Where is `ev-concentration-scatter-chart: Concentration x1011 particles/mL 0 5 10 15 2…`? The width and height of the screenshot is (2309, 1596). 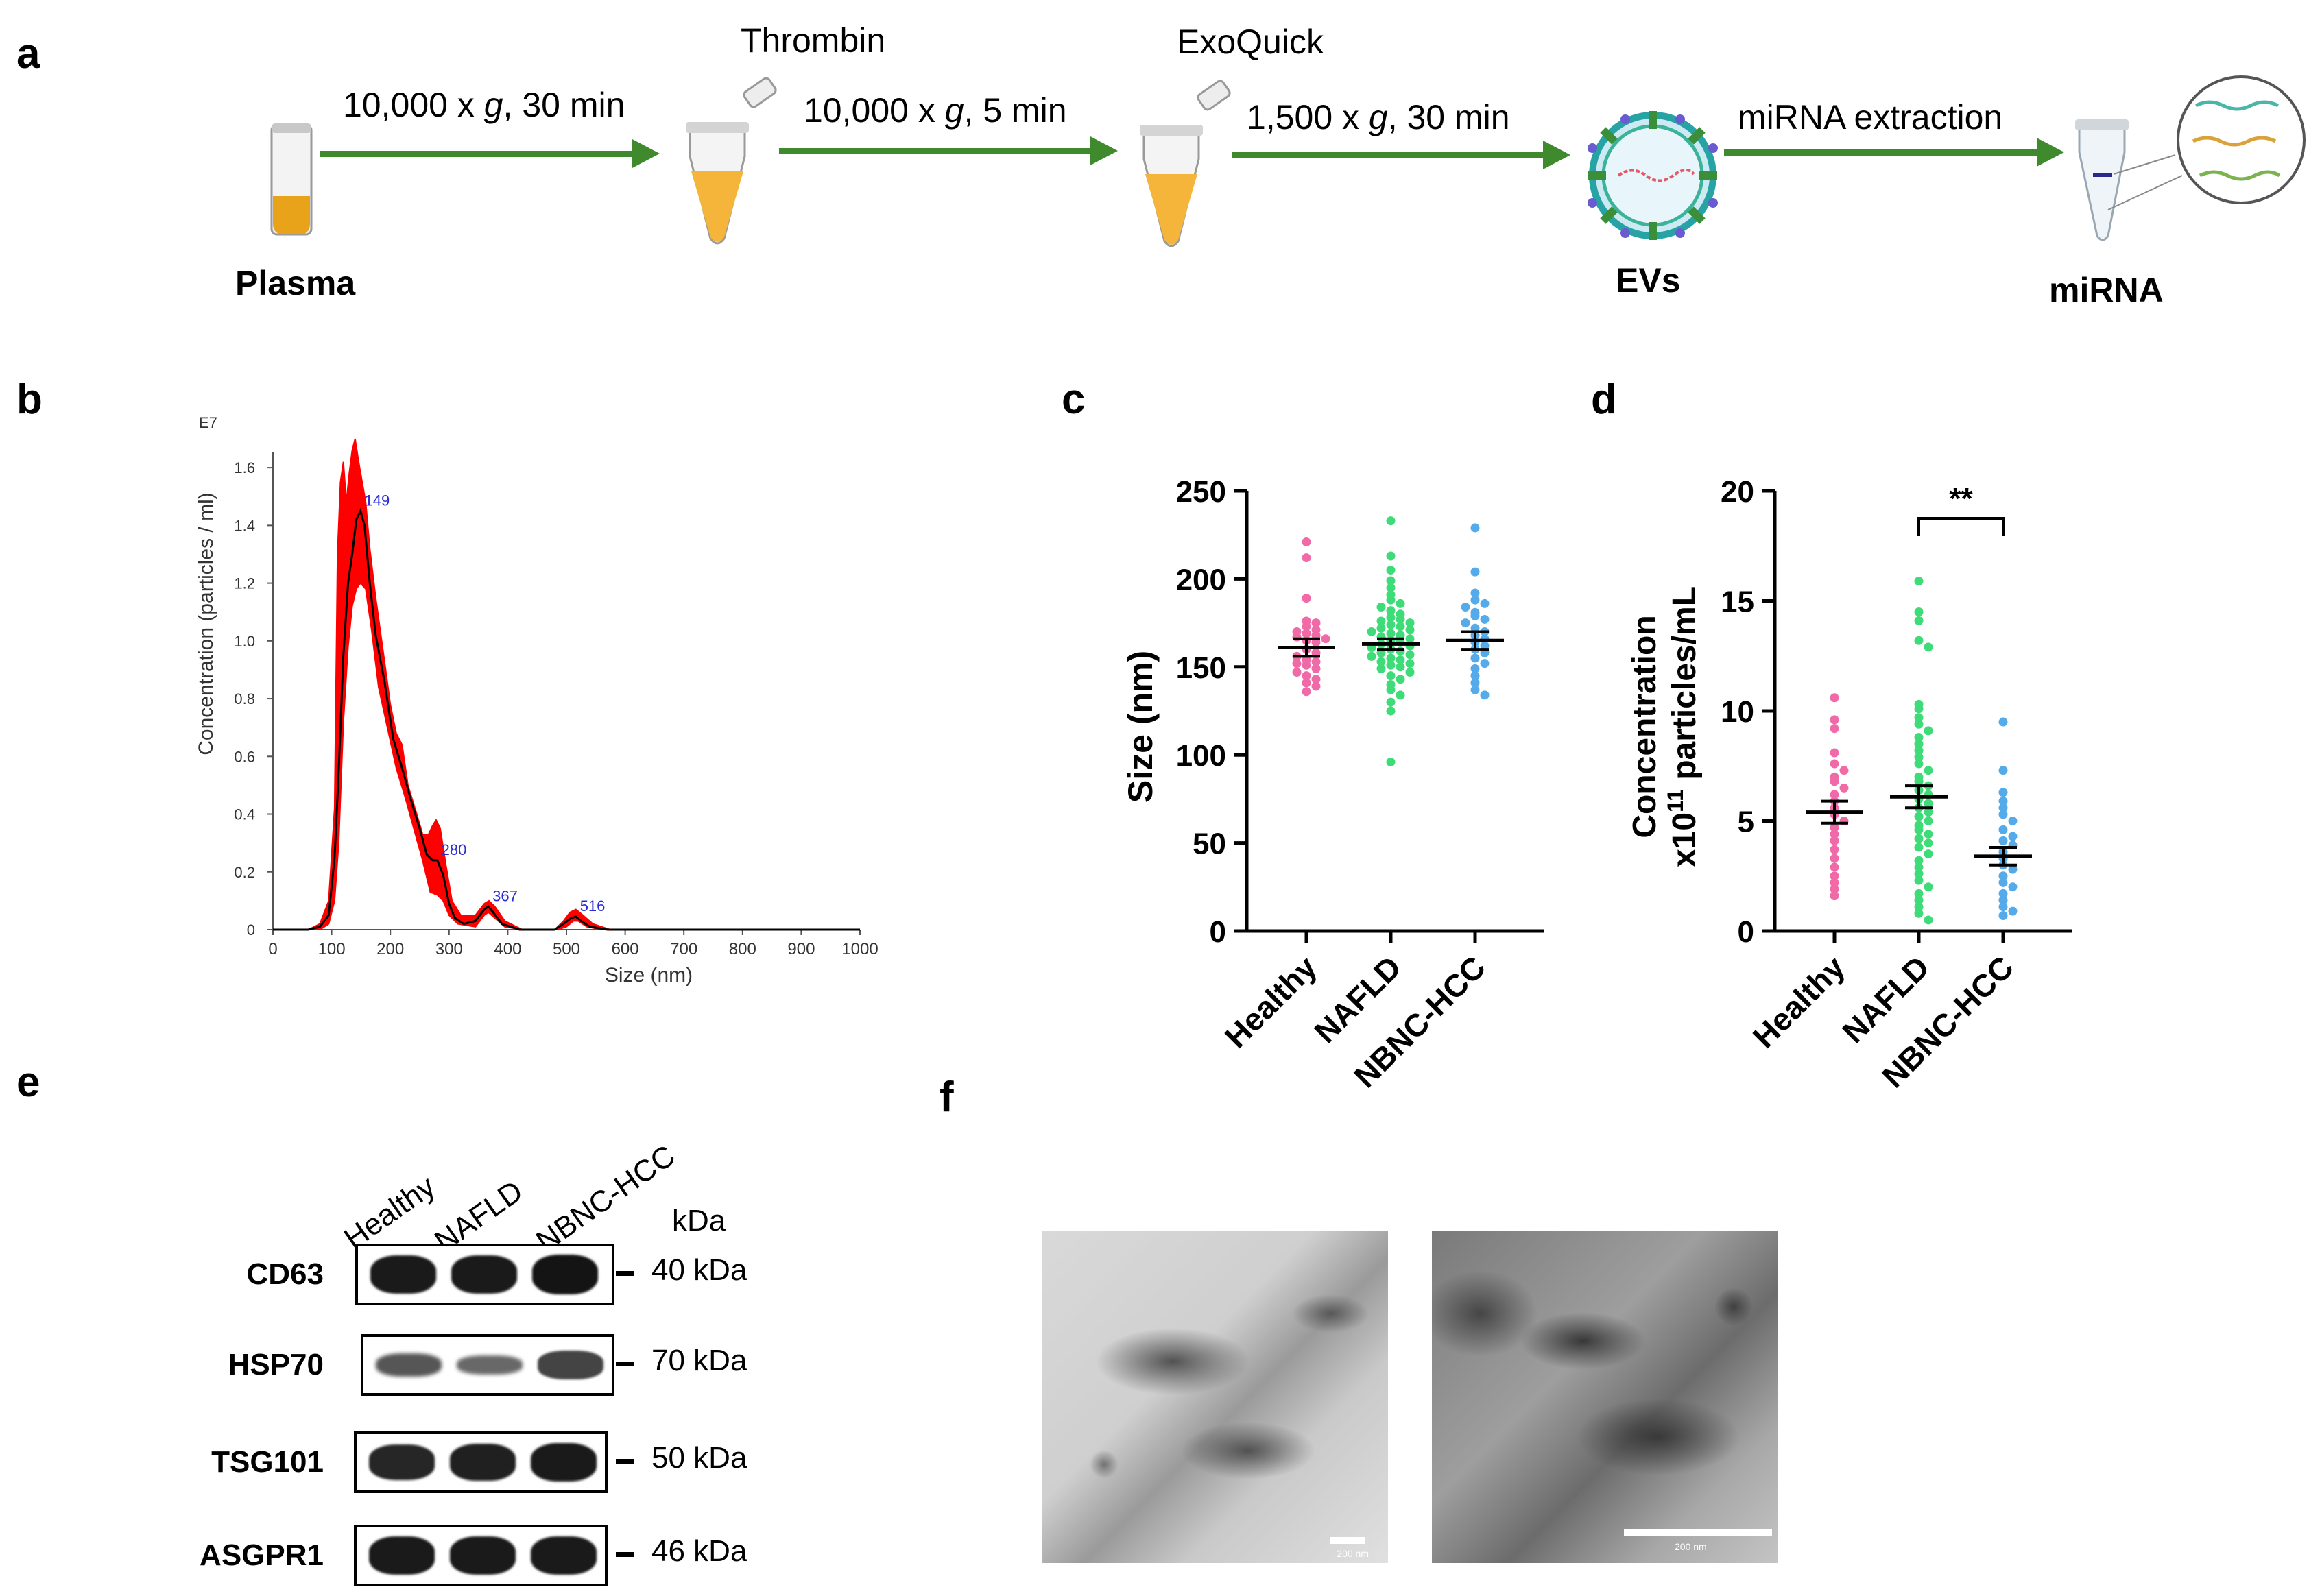
ev-concentration-scatter-chart: Concentration x1011 particles/mL 0 5 10 15 2… is located at coordinates (1849, 784).